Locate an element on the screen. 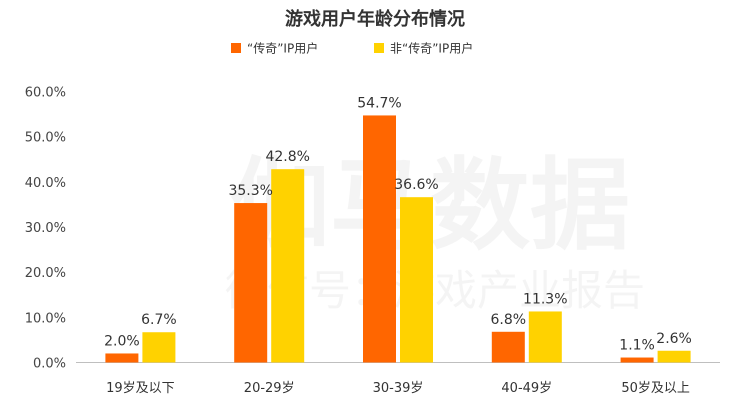  data-label: 2.6% is located at coordinates (674, 339).